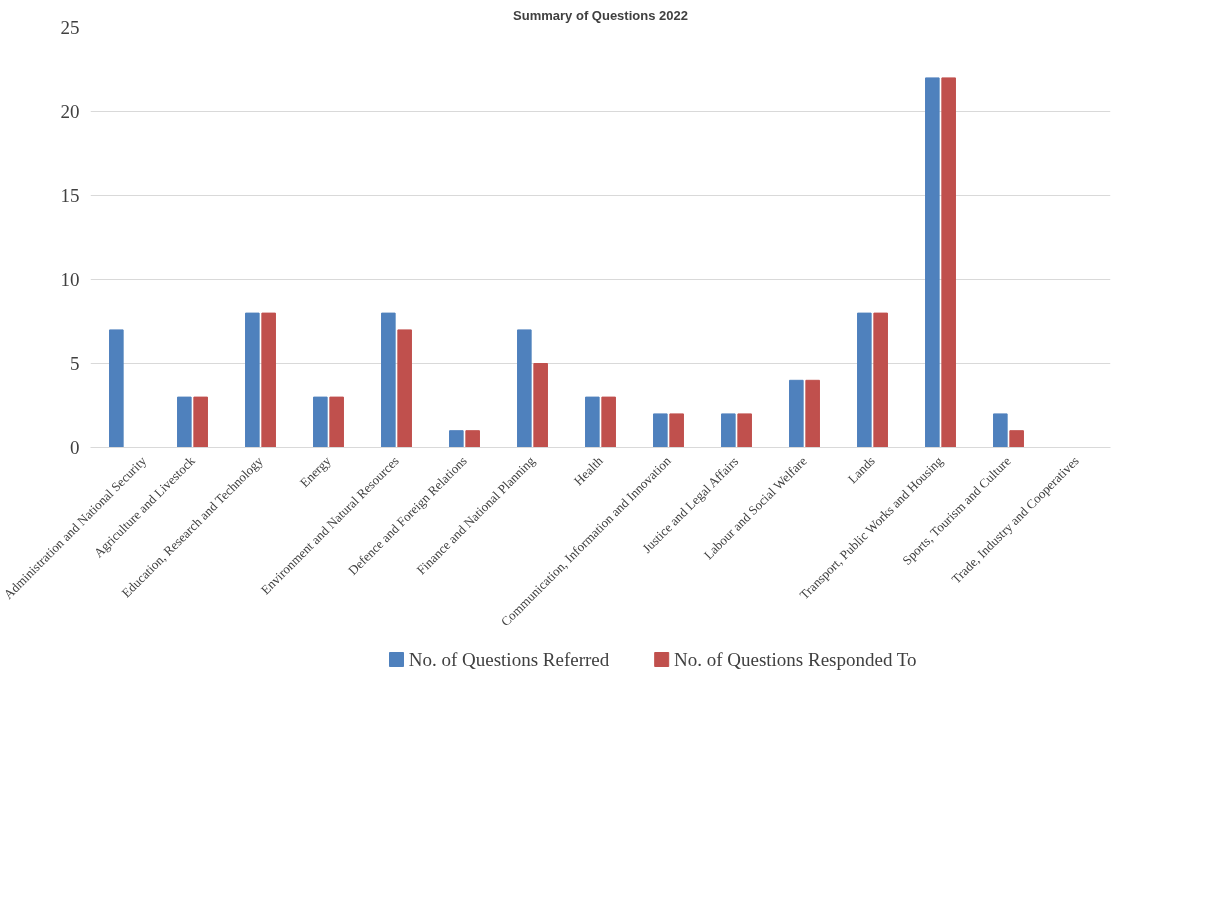 This screenshot has width=1214, height=916. I want to click on y-tick-label: 5, so click(75, 363).